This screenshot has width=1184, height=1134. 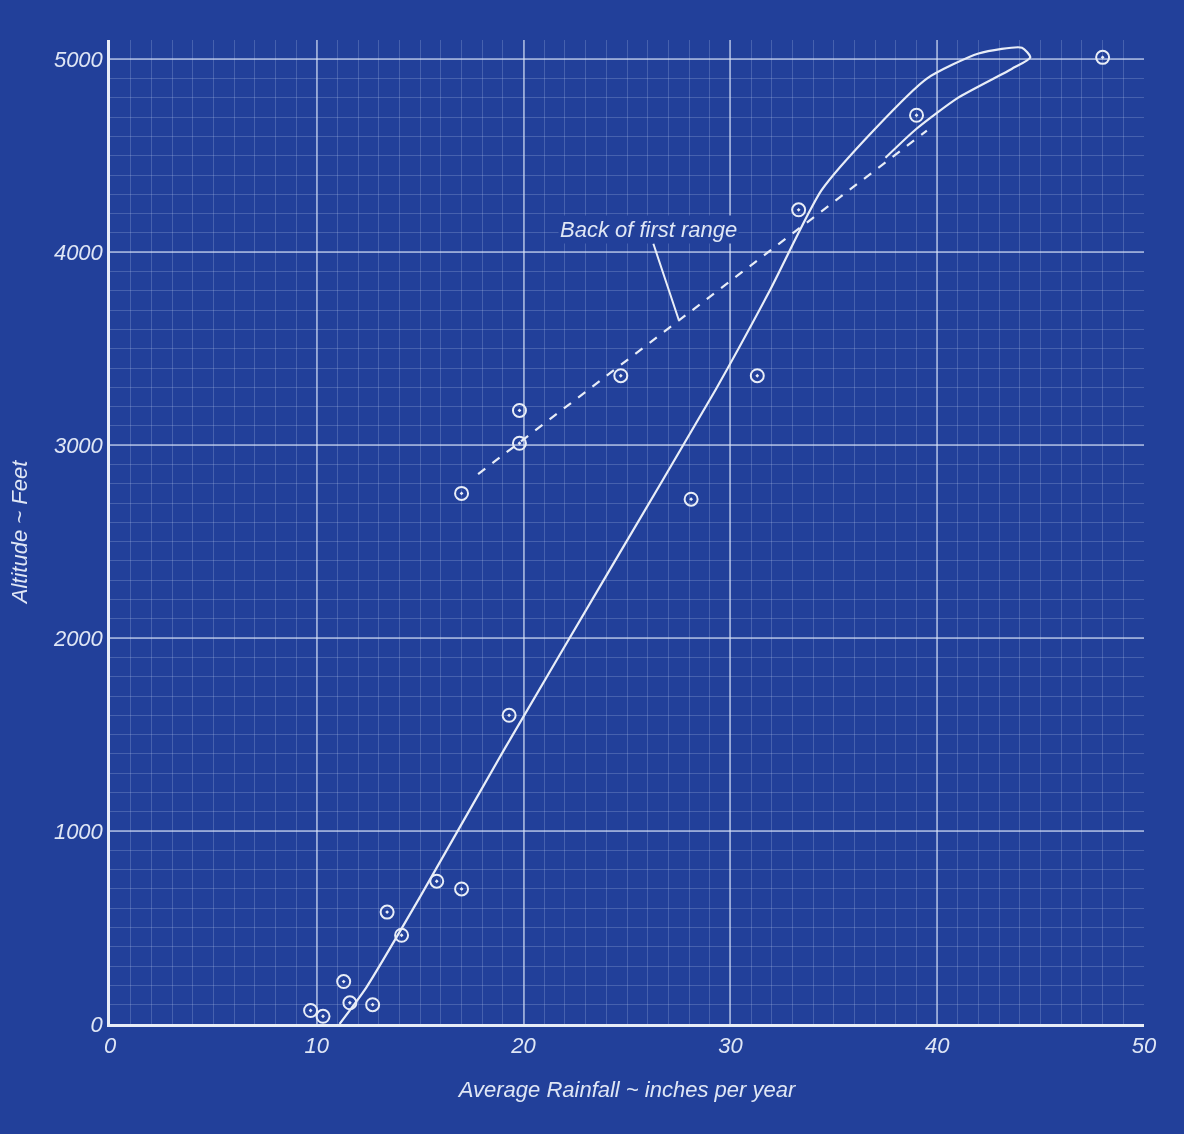 What do you see at coordinates (1144, 1046) in the screenshot?
I see `x-tick-label: 50` at bounding box center [1144, 1046].